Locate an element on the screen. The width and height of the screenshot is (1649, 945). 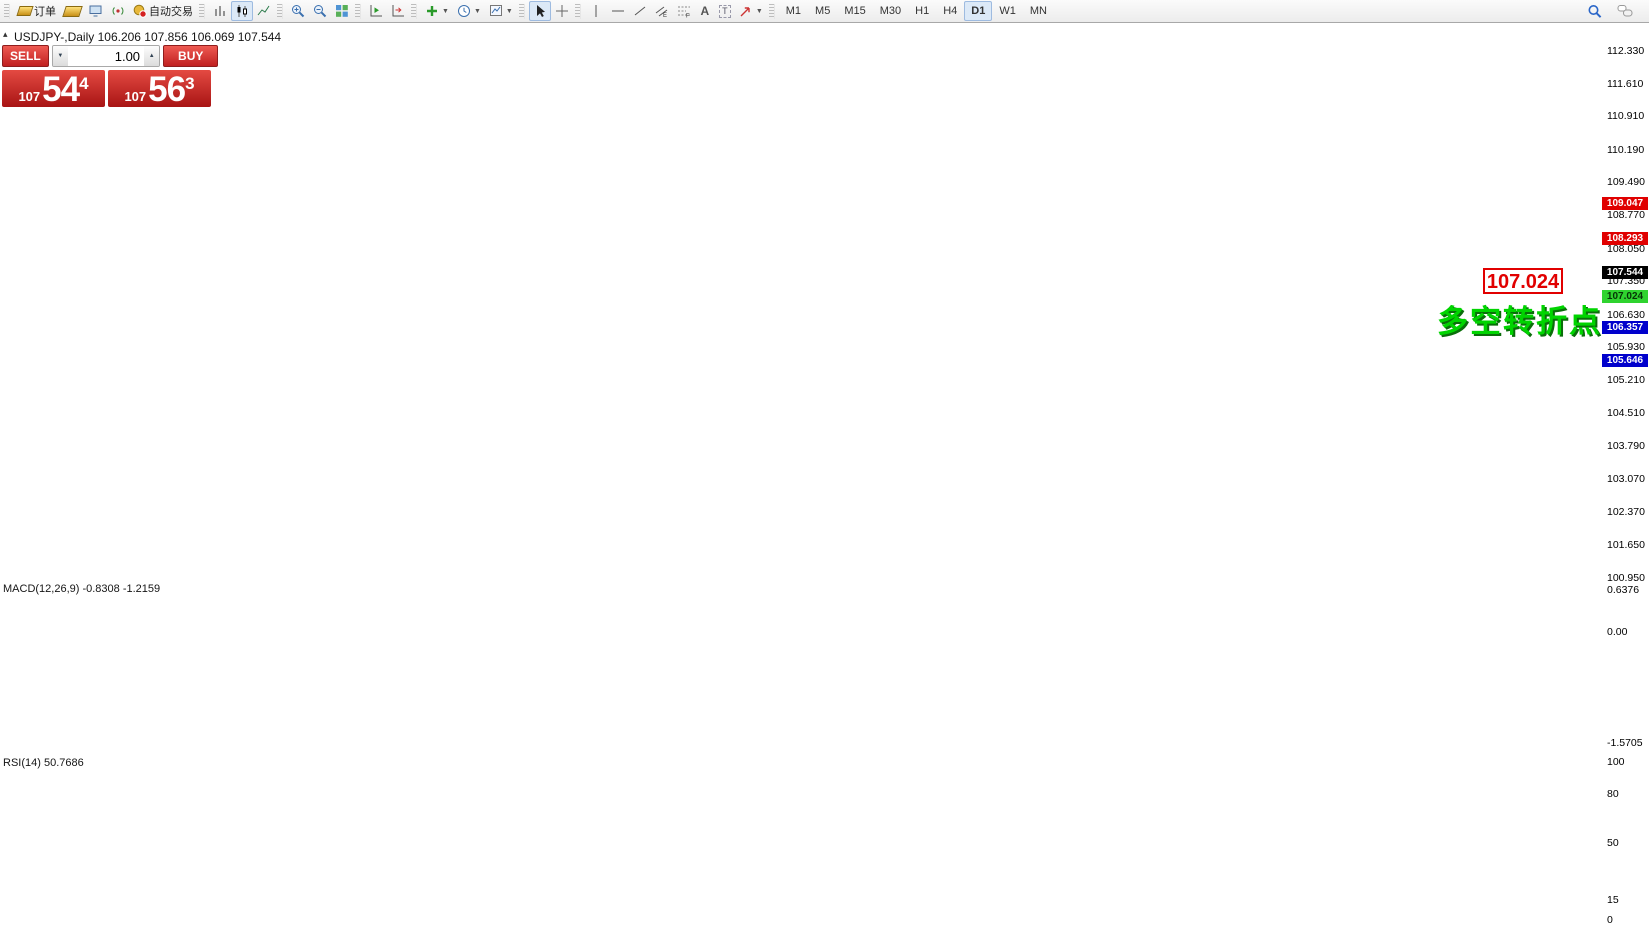
indicators-button: ▼ is located at coordinates (437, 11).